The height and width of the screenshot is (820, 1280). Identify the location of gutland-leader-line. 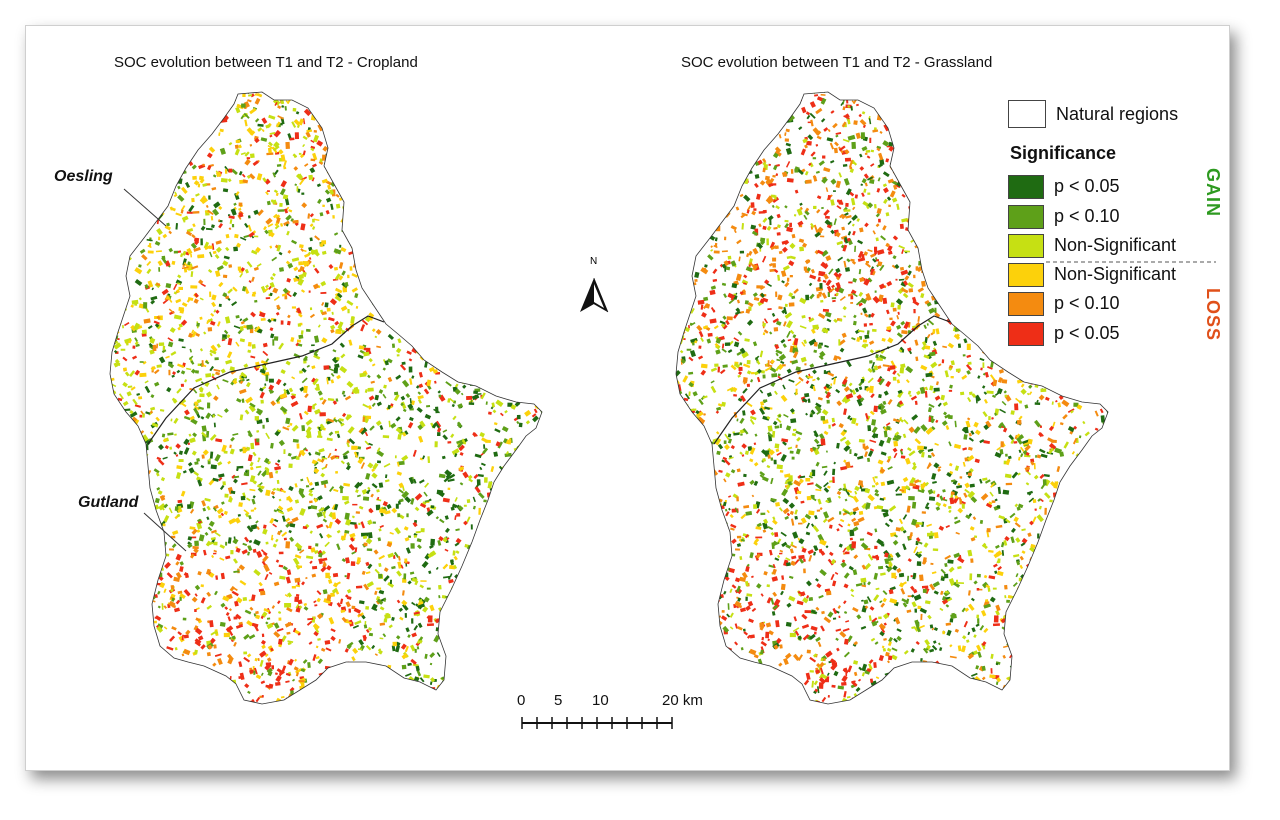
(165, 532).